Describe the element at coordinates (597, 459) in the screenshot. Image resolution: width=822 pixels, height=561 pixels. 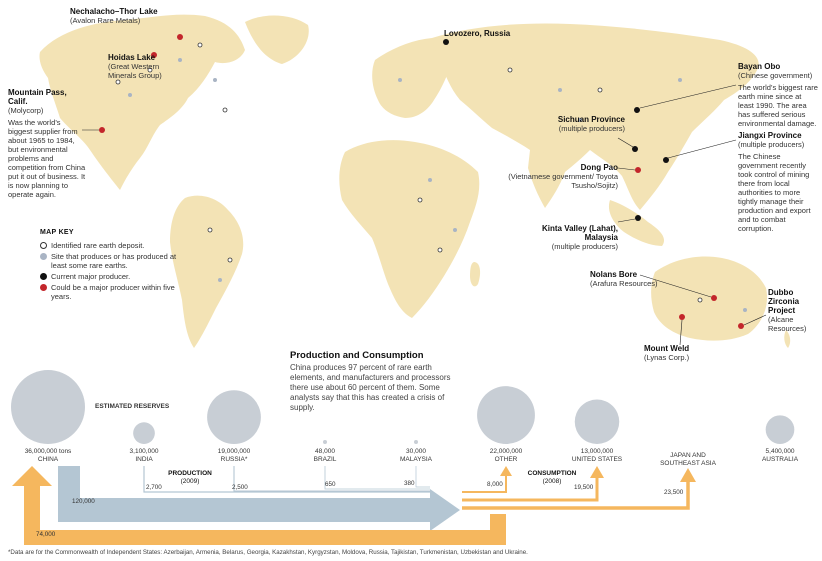
I see `country-name: UNITED STATES` at that location.